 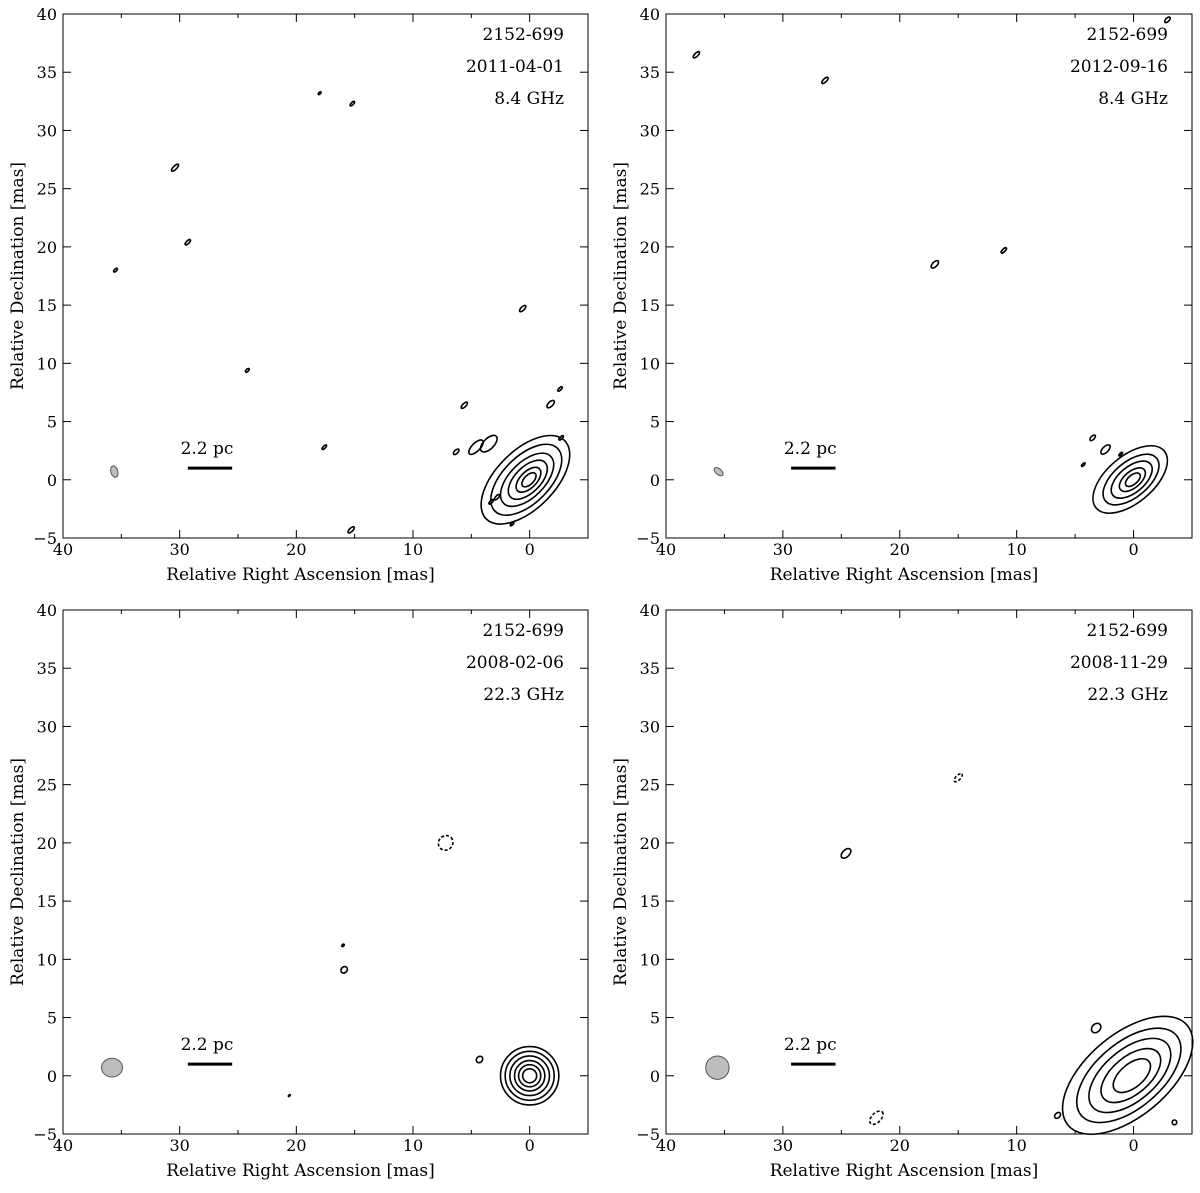 What do you see at coordinates (648, 1134) in the screenshot?
I see `y-tick-label: −5` at bounding box center [648, 1134].